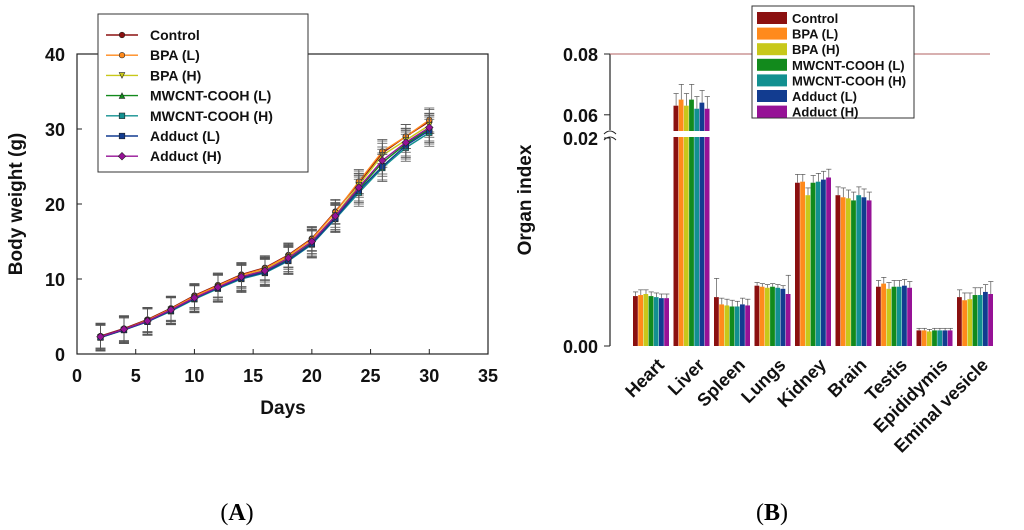 This screenshot has width=1024, height=530. What do you see at coordinates (580, 116) in the screenshot?
I see `b-y-tick-label: 0.06` at bounding box center [580, 116].